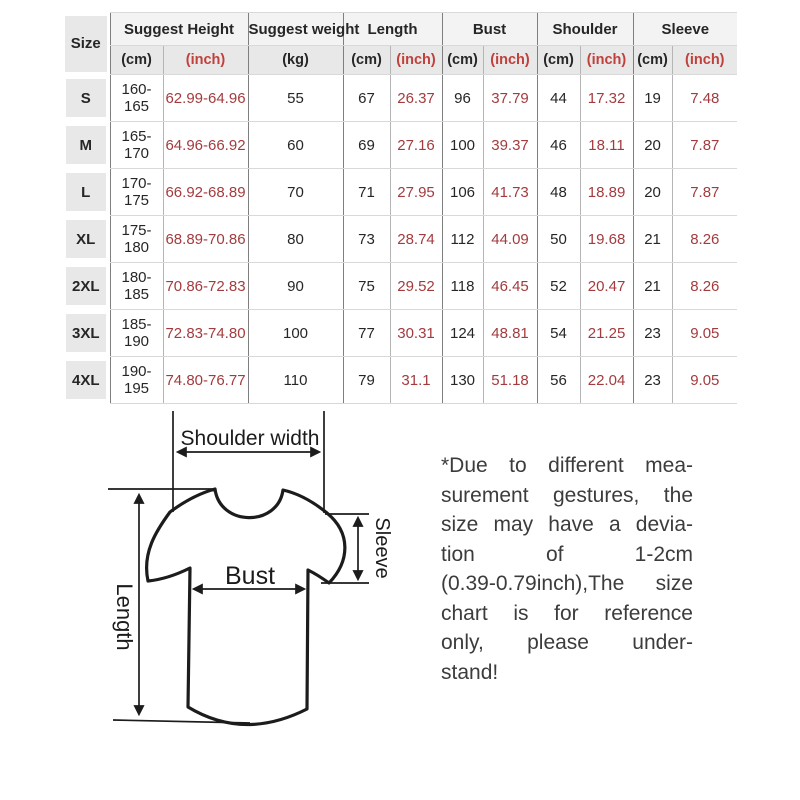  What do you see at coordinates (567, 583) in the screenshot?
I see `measurement-note-line: (0.39-0.79inch),The size` at bounding box center [567, 583].